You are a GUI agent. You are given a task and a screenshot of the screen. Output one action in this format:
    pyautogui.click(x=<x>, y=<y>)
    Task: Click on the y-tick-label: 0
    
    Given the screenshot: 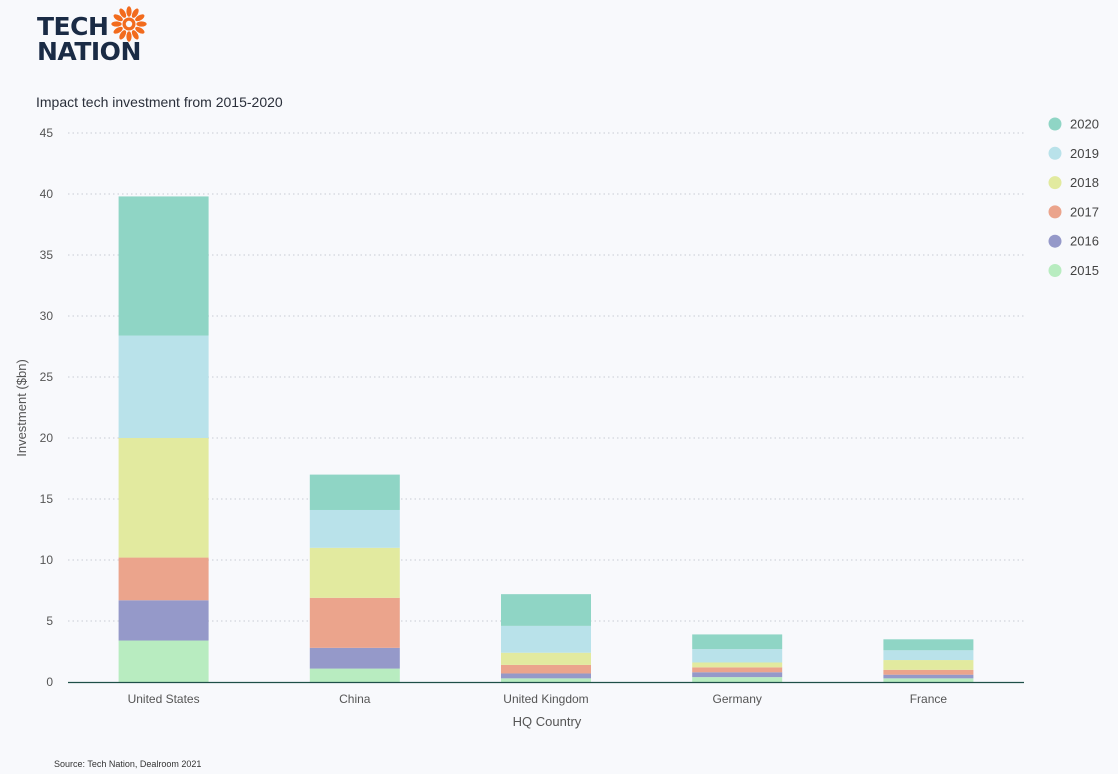 What is the action you would take?
    pyautogui.click(x=49, y=682)
    